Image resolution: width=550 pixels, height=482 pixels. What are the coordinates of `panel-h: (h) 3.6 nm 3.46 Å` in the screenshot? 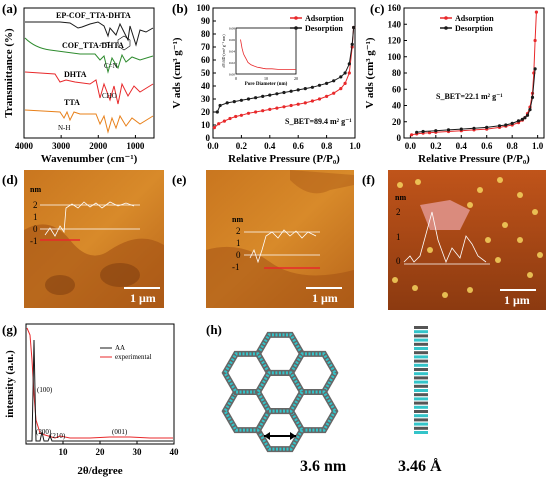 It's located at (324, 398).